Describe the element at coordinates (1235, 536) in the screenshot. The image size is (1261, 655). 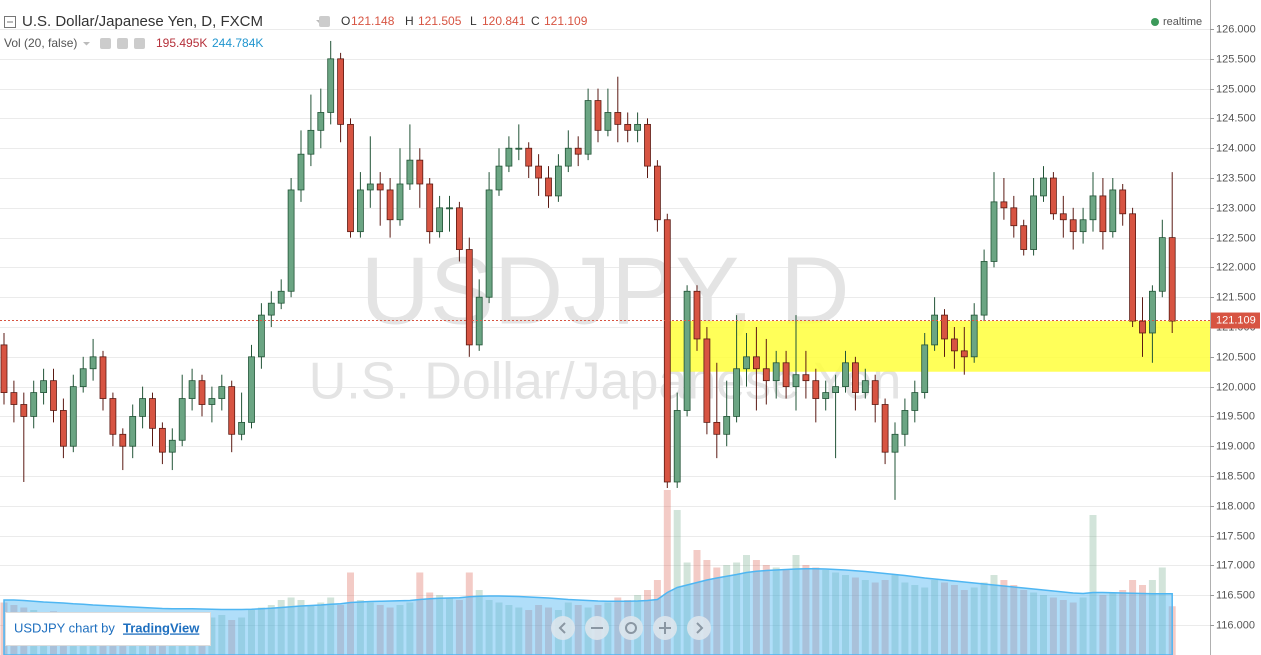
I see `y-tick-label: 117.500` at that location.